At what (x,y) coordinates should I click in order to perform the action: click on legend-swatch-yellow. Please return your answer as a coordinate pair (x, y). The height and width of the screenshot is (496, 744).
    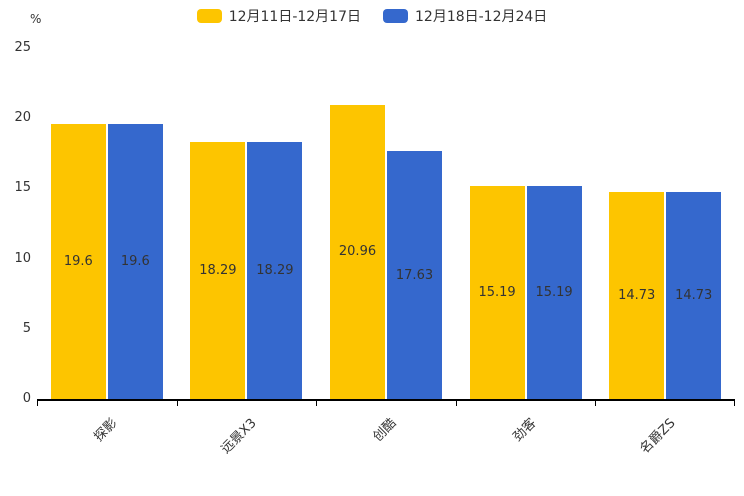
    Looking at the image, I should click on (209, 16).